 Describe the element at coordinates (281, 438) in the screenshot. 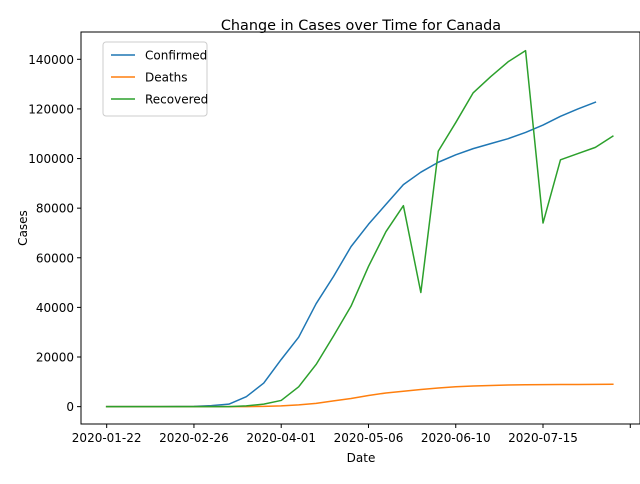

I see `x-tick-label: 2020-04-01` at that location.